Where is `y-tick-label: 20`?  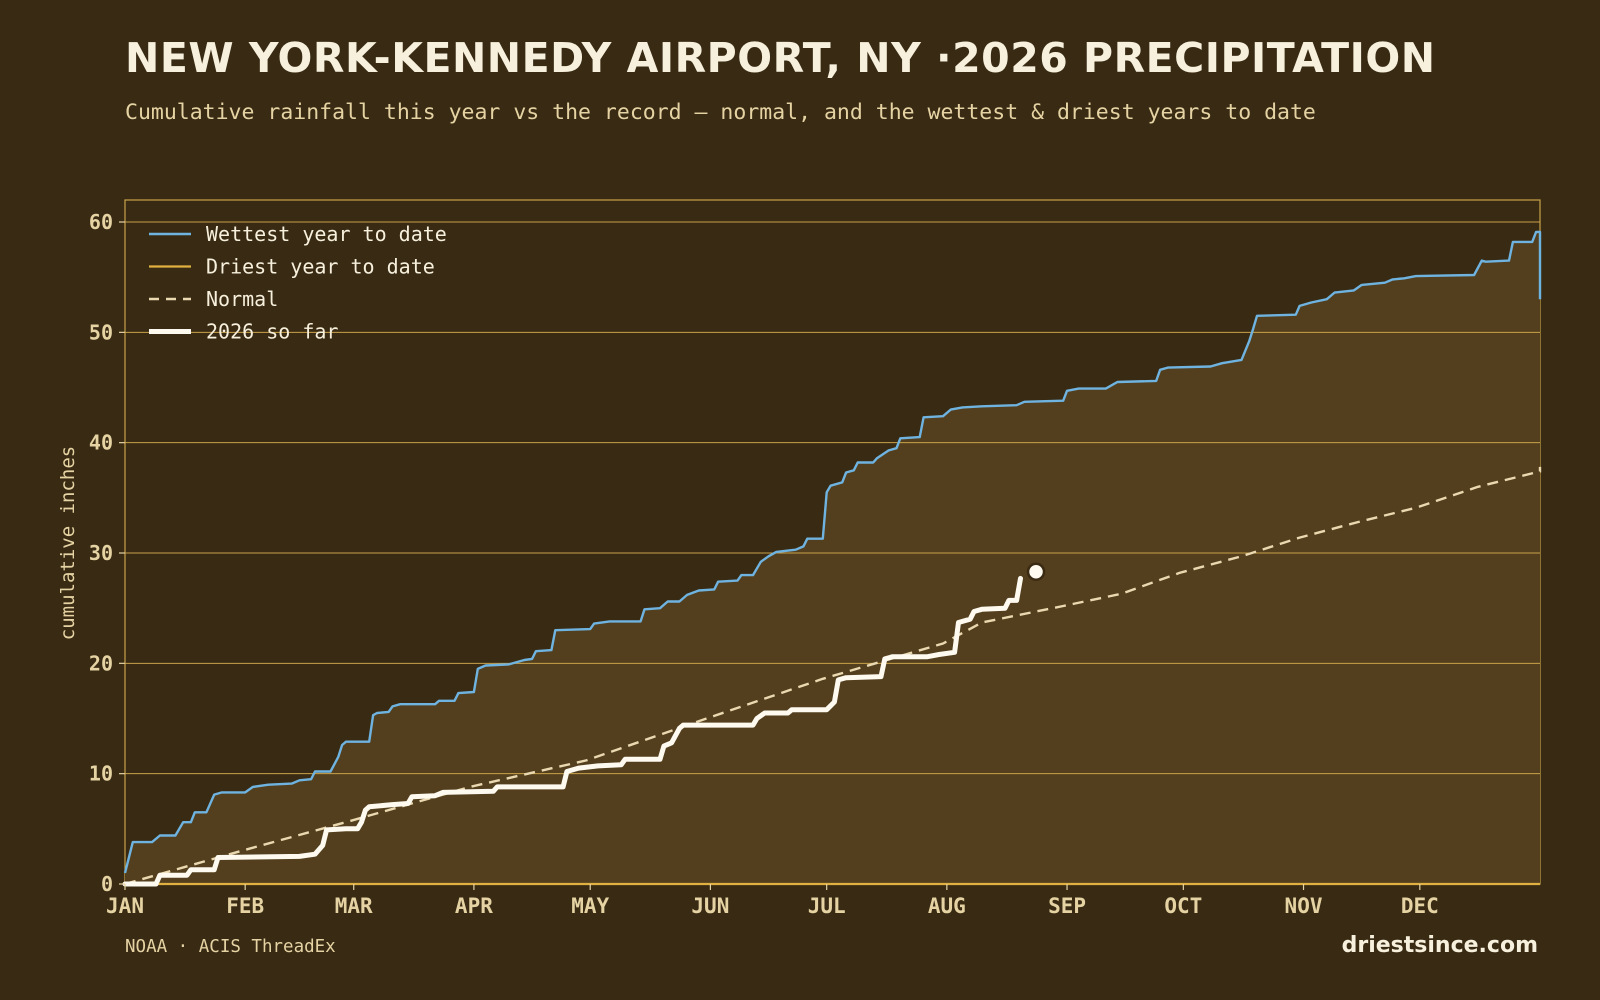
y-tick-label: 20 is located at coordinates (101, 663).